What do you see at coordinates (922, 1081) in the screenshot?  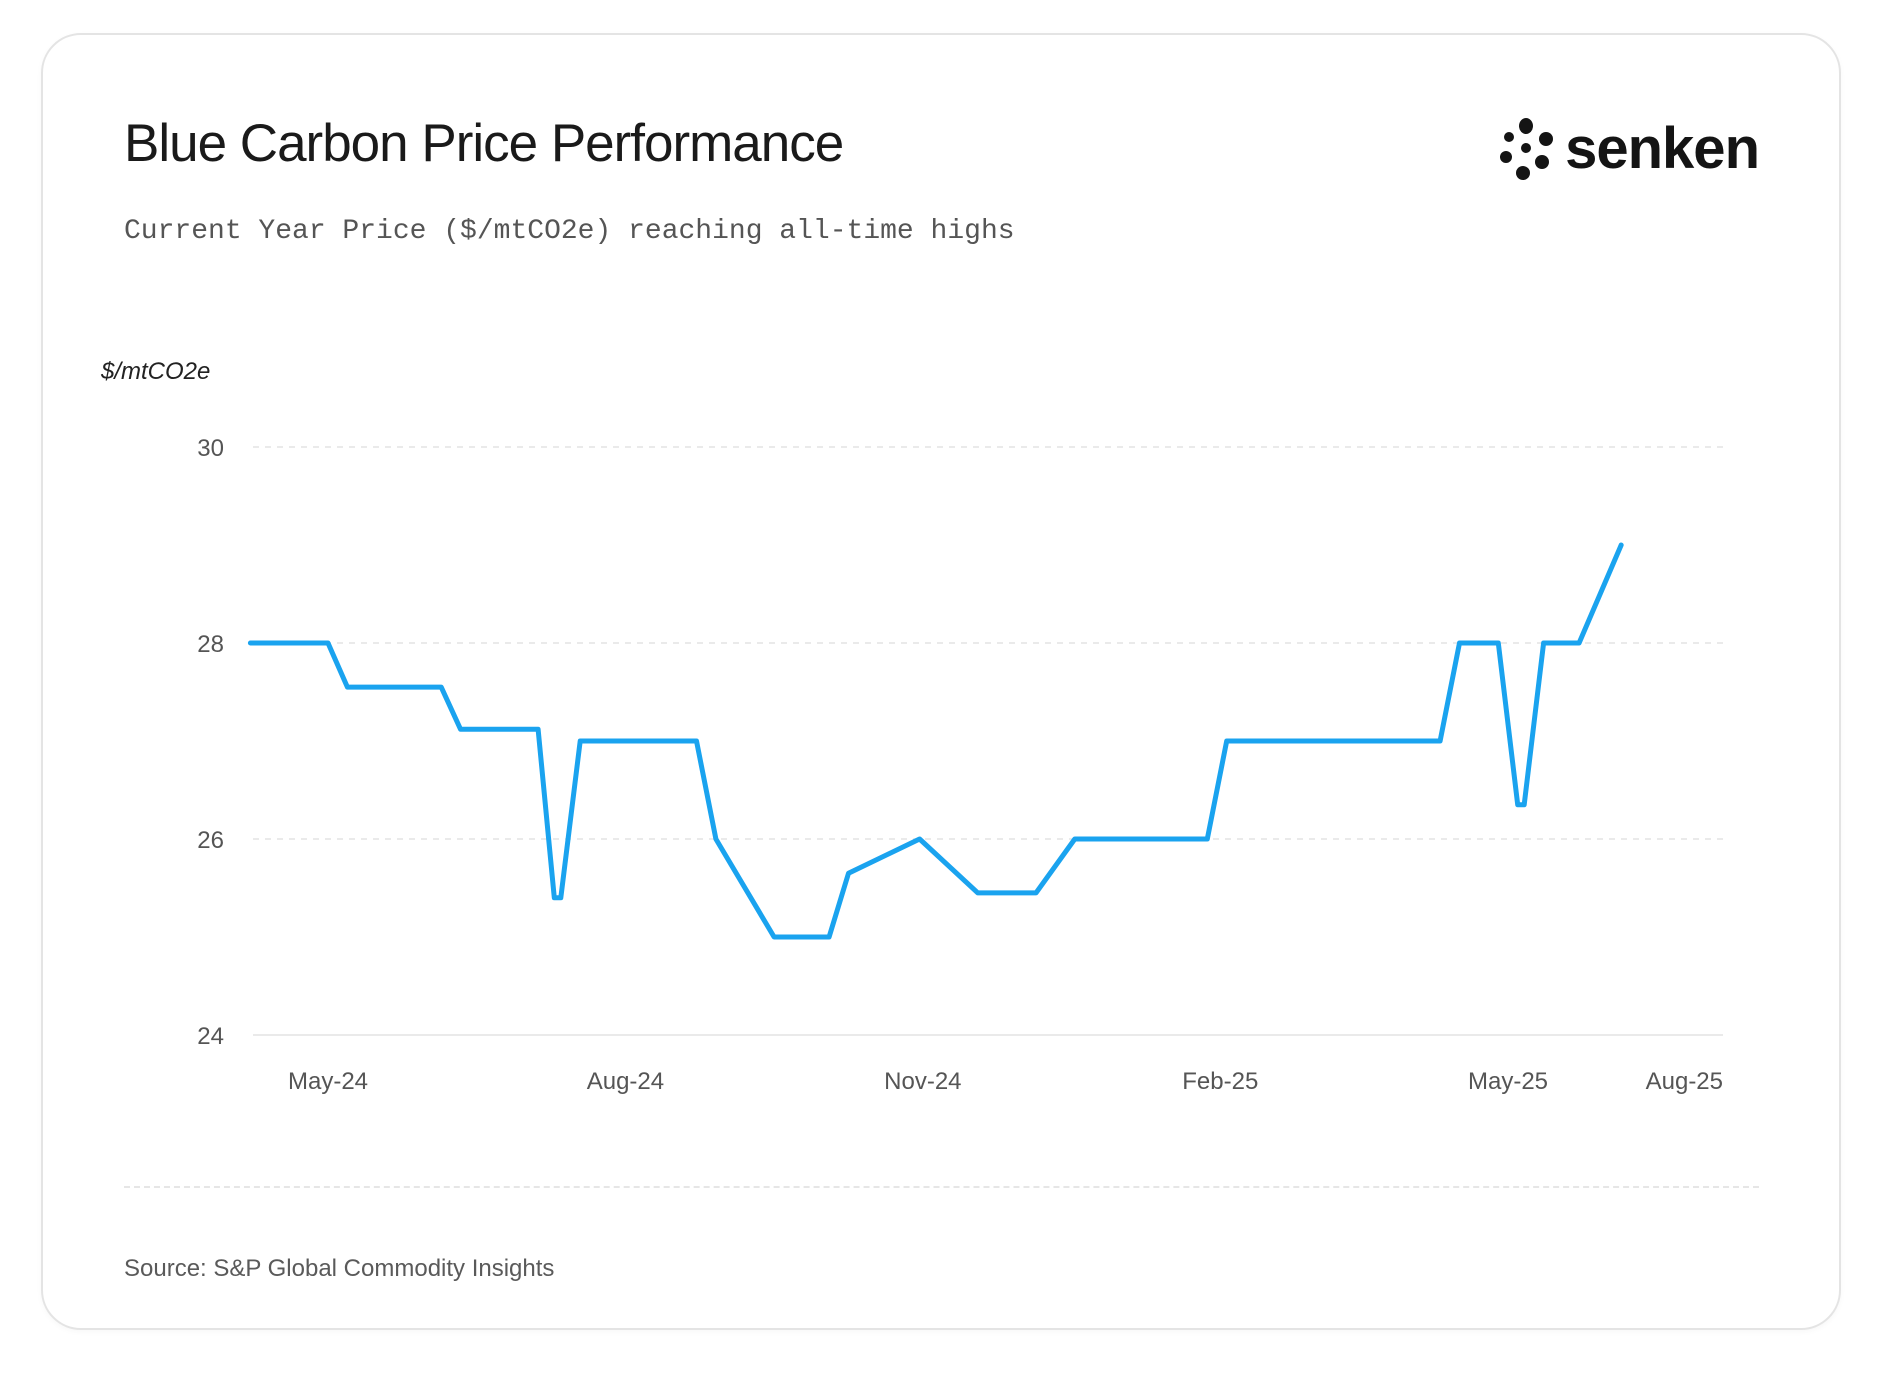 I see `x-tick-label: Nov-24` at bounding box center [922, 1081].